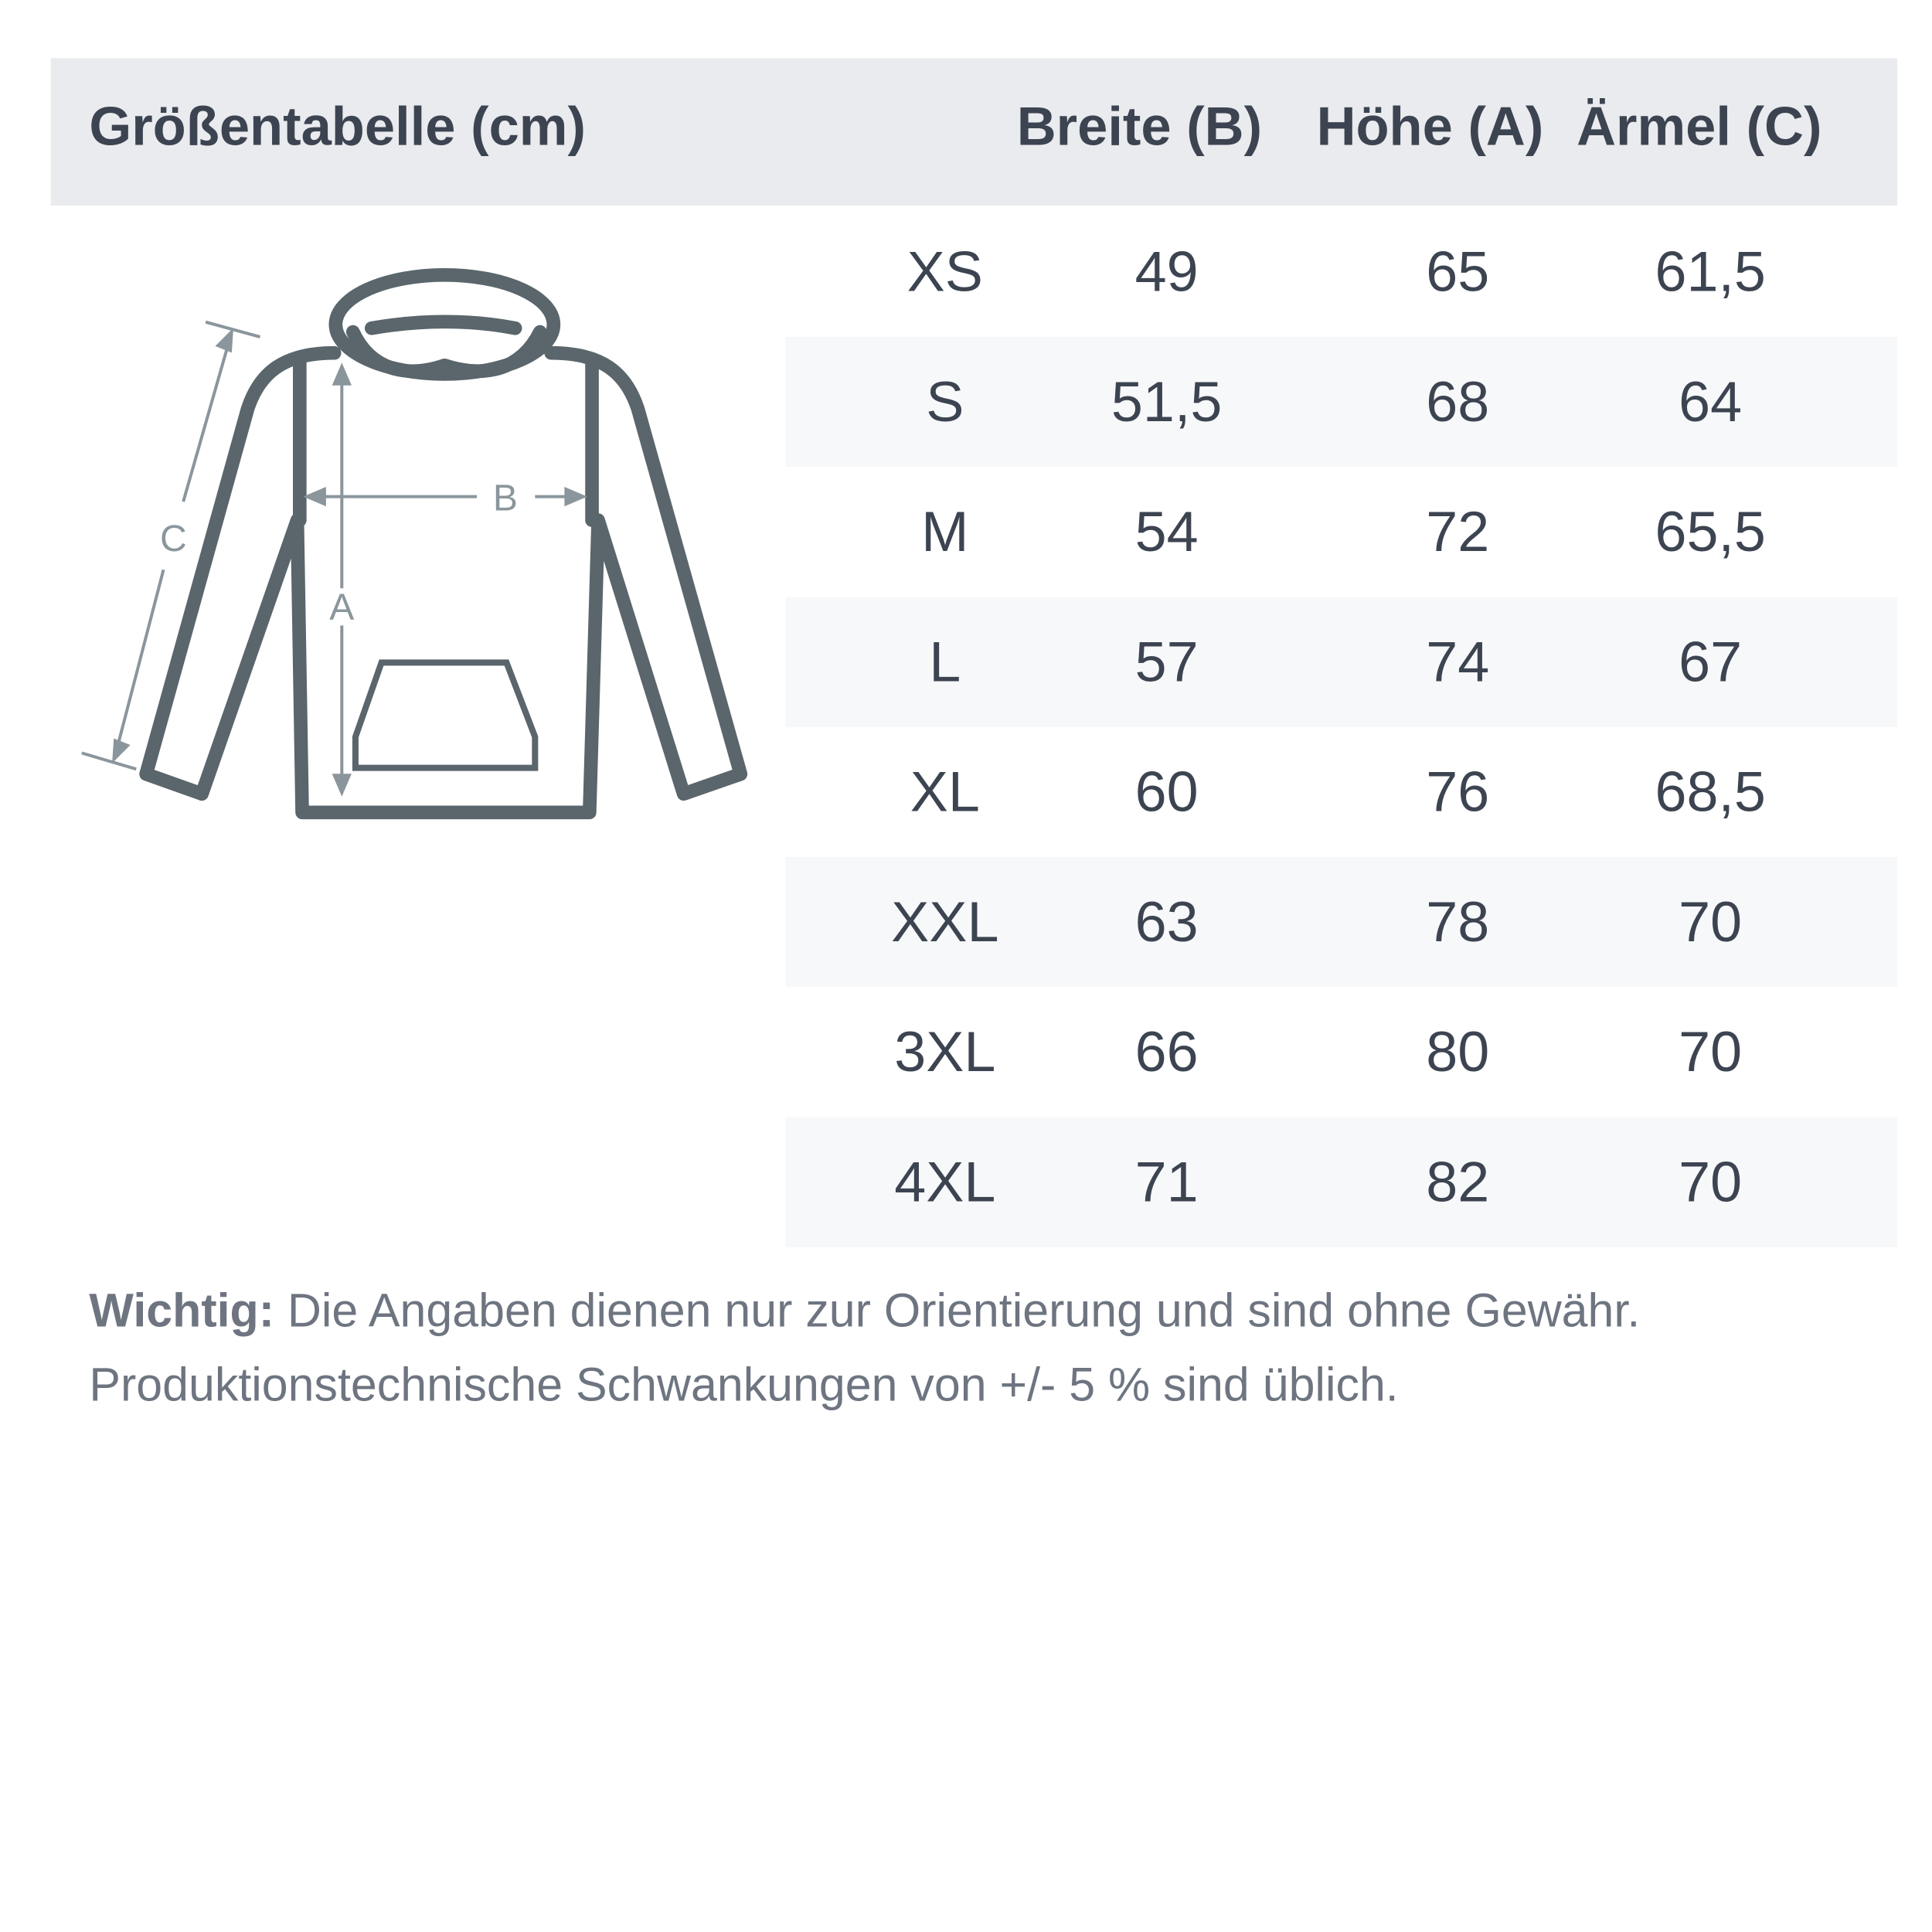 The image size is (1932, 1932). I want to click on cell-c: 64, so click(1711, 401).